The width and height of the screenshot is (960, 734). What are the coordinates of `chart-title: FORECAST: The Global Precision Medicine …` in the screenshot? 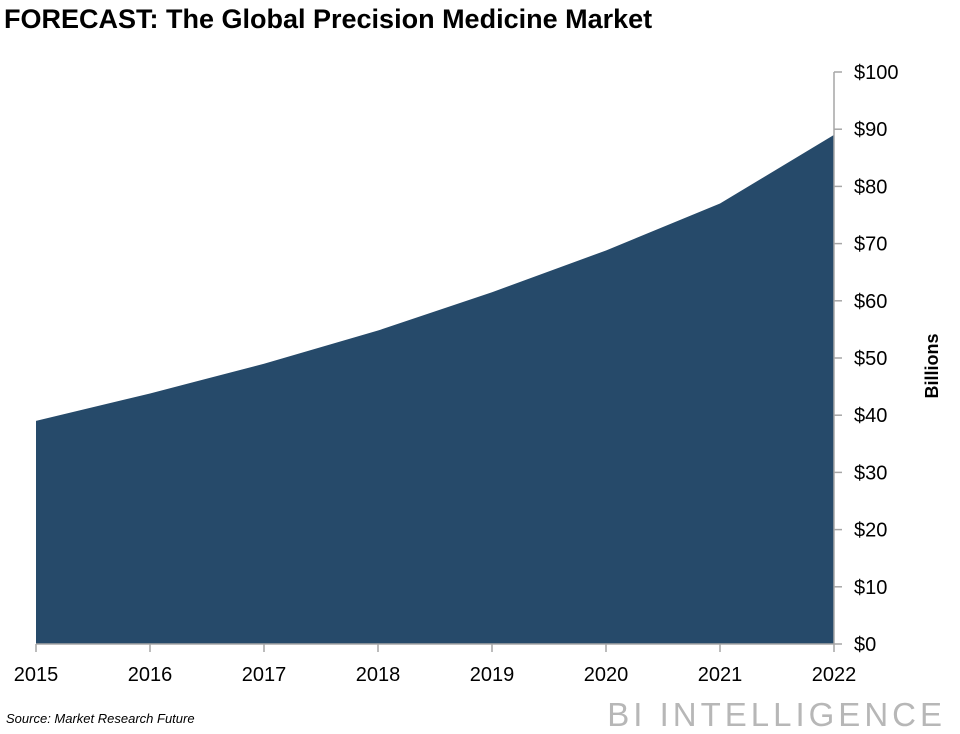 It's located at (328, 19).